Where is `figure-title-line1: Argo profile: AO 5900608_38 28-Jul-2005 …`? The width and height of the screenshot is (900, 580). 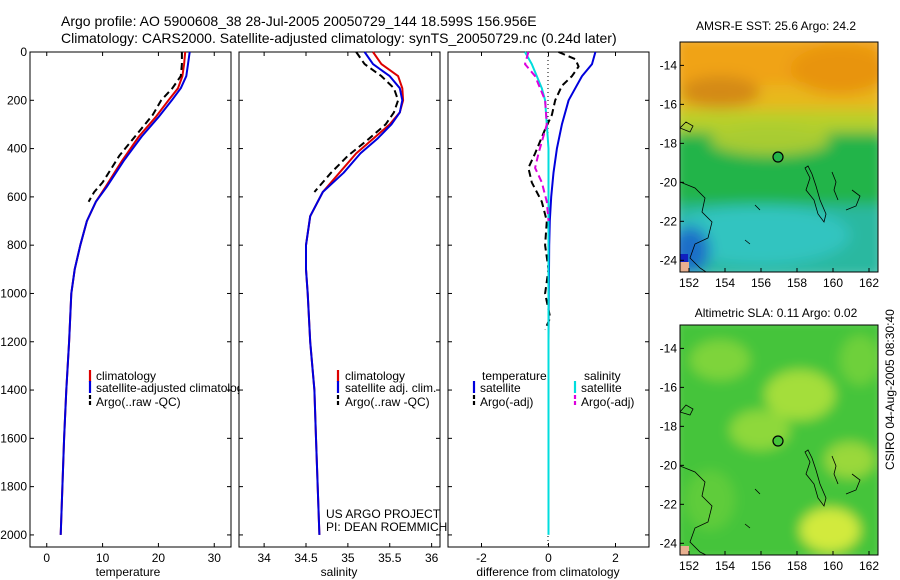 figure-title-line1: Argo profile: AO 5900608_38 28-Jul-2005 … is located at coordinates (299, 21).